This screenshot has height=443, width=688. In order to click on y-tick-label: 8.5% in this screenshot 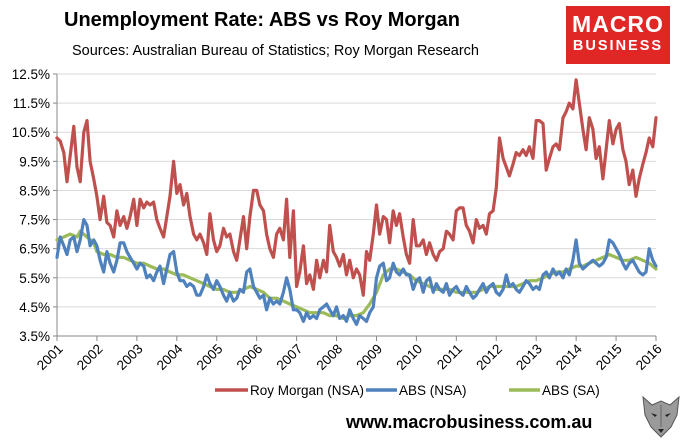, I will do `click(34, 190)`.